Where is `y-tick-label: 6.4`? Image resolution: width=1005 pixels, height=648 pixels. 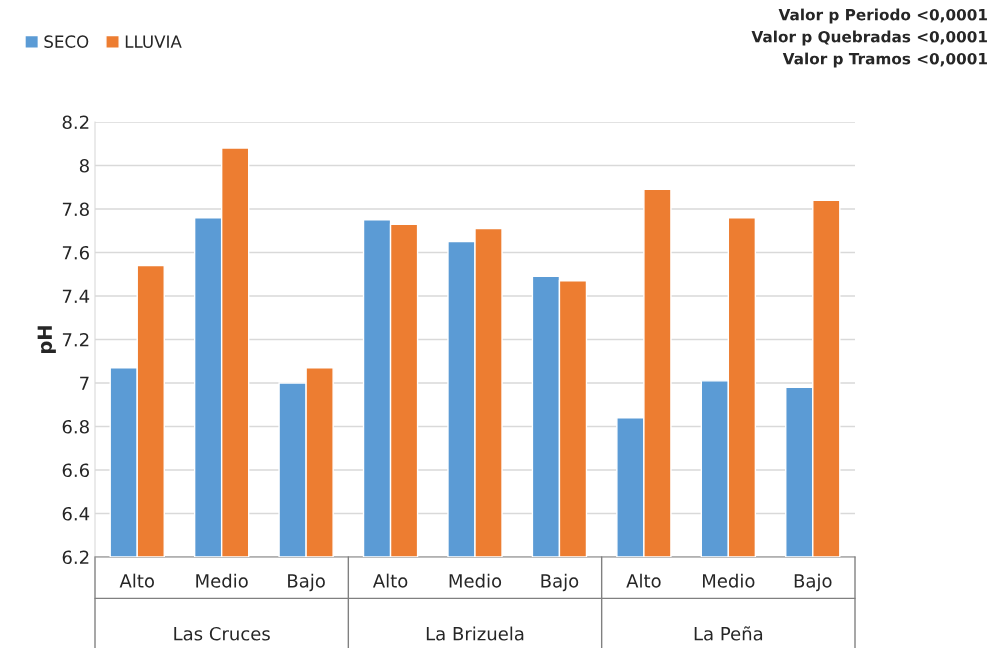
y-tick-label: 6.4 is located at coordinates (76, 513).